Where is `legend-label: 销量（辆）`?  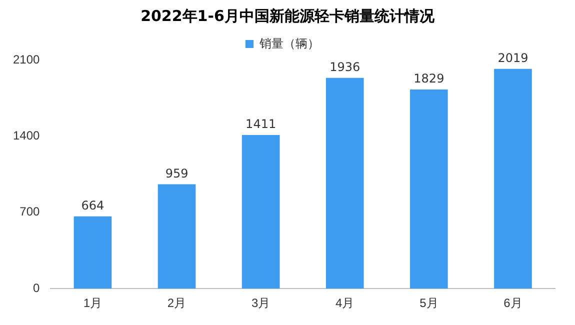
legend-label: 销量（辆） is located at coordinates (289, 43).